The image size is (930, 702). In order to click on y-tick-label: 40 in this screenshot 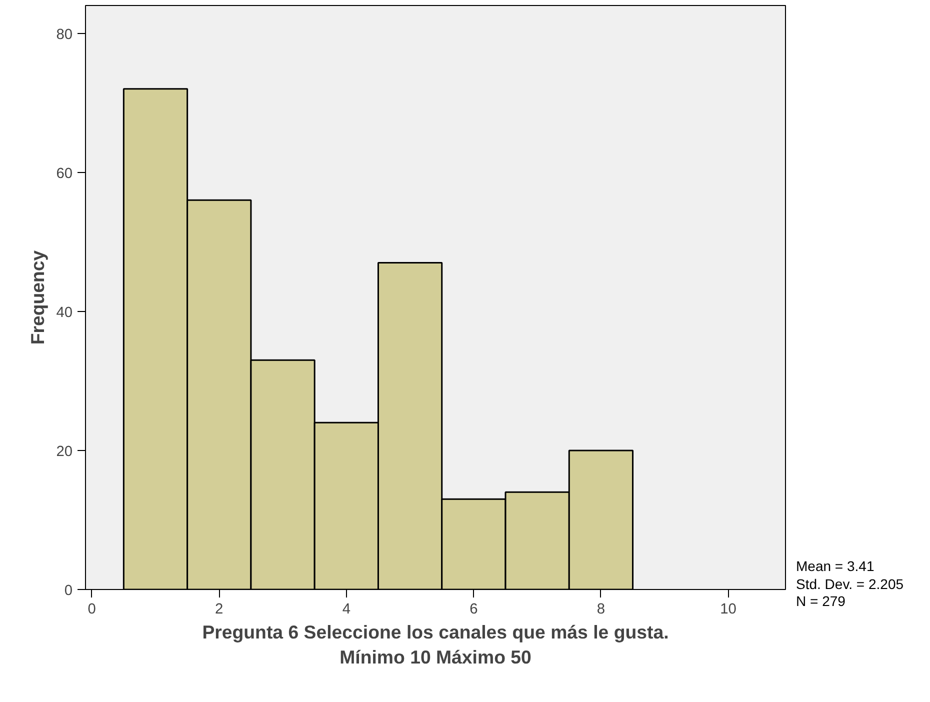, I will do `click(64, 312)`.